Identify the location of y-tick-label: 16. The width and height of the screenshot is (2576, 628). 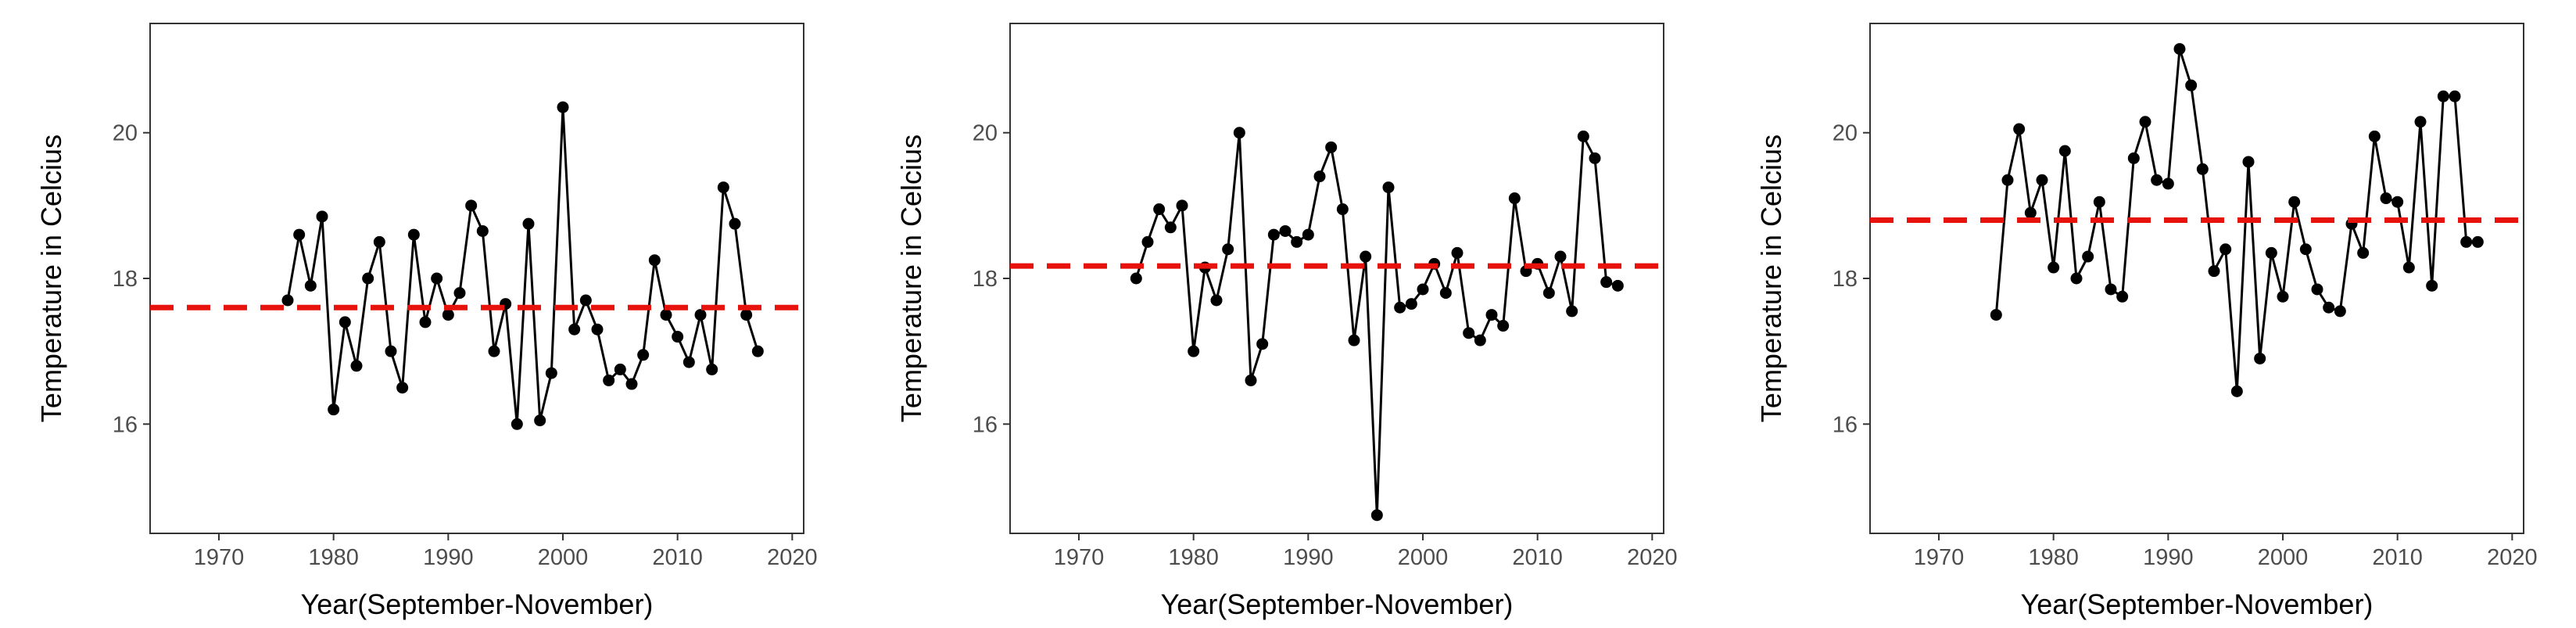
(985, 424).